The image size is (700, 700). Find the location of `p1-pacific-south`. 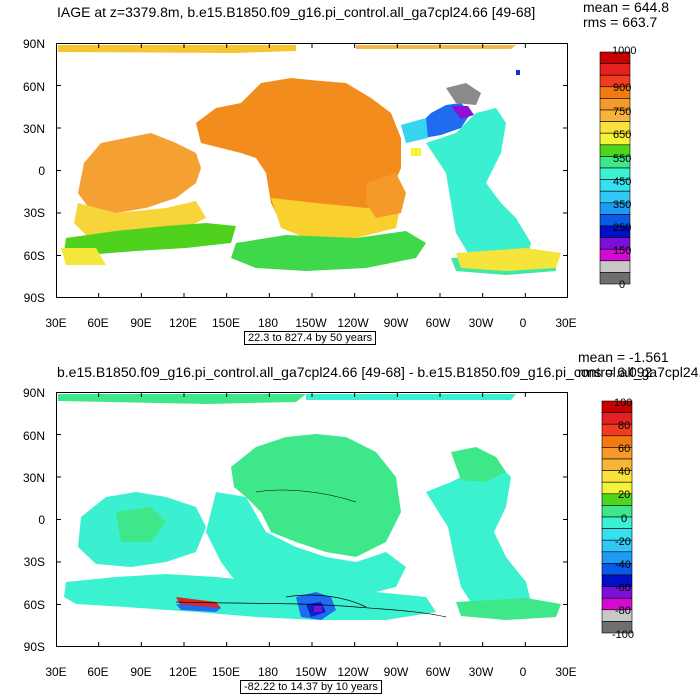

p1-pacific-south is located at coordinates (336, 218).